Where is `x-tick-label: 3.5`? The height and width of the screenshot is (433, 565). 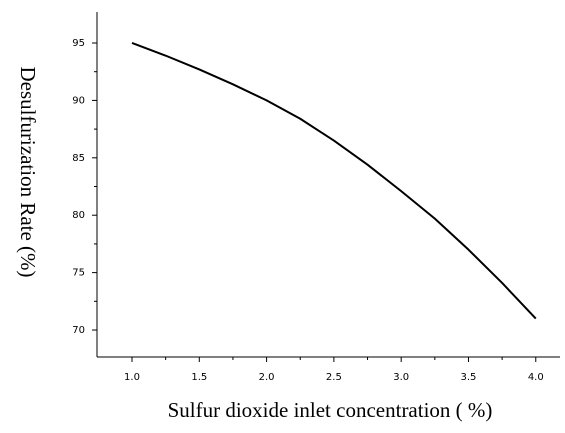
x-tick-label: 3.5 is located at coordinates (469, 377).